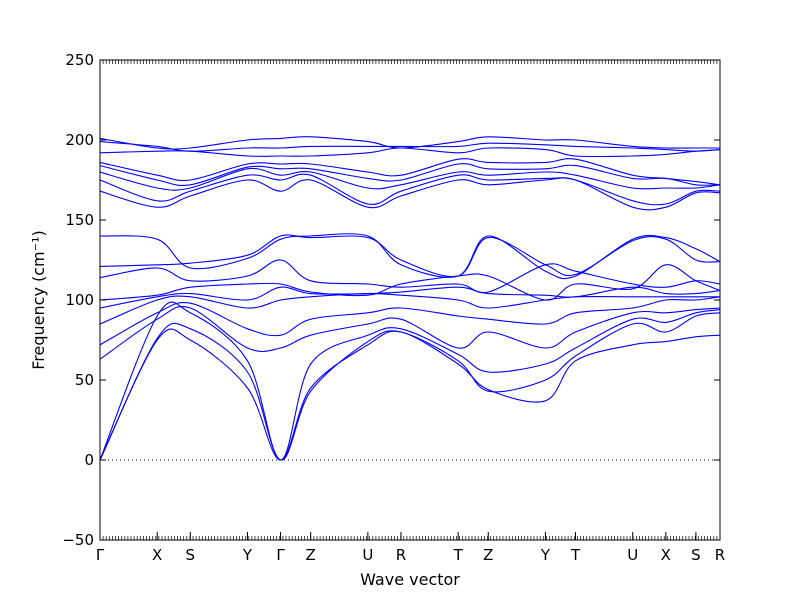  I want to click on y-tick-label: 0, so click(89, 460).